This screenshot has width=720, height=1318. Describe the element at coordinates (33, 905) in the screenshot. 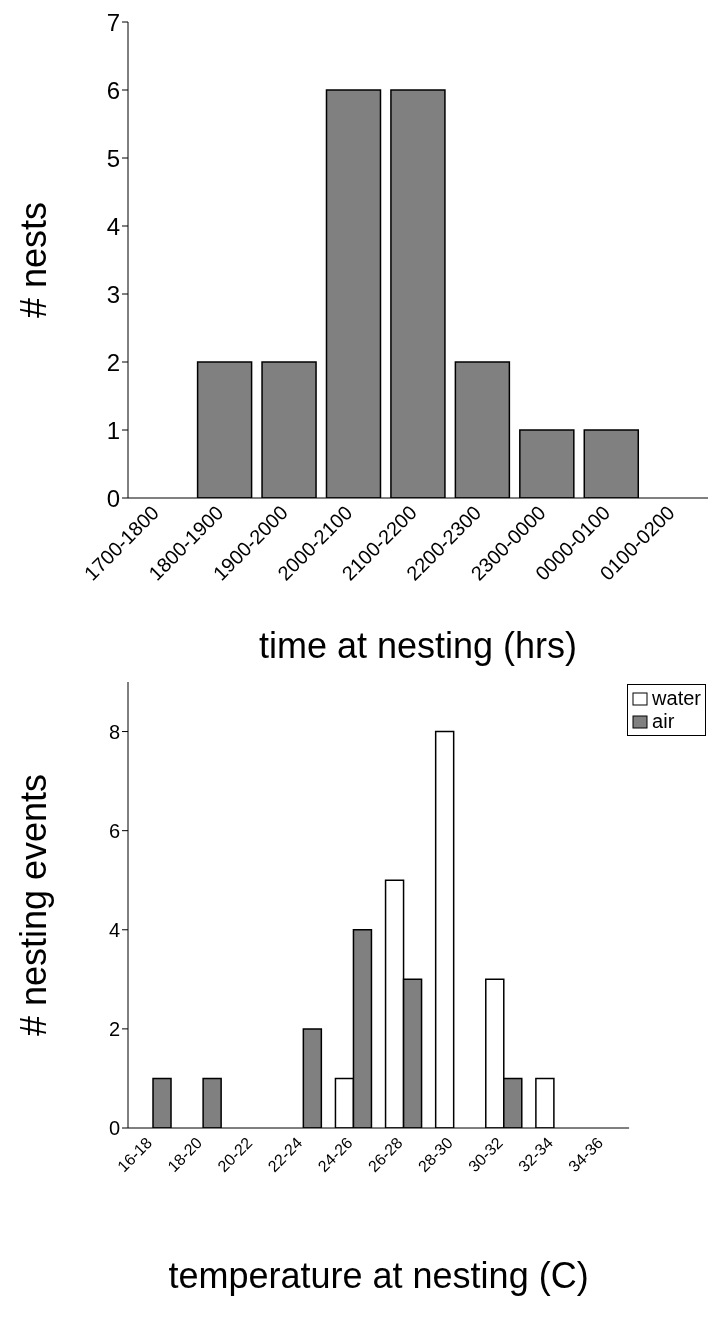

I see `y-axis-title: # nesting events` at that location.